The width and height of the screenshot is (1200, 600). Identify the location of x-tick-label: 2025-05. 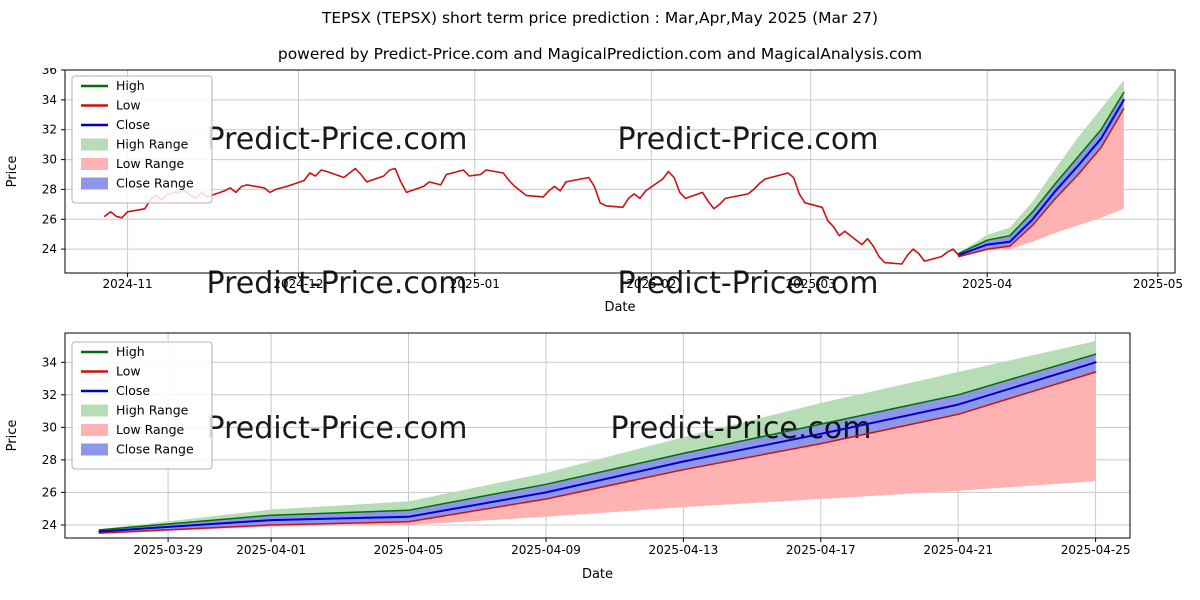
(1158, 284).